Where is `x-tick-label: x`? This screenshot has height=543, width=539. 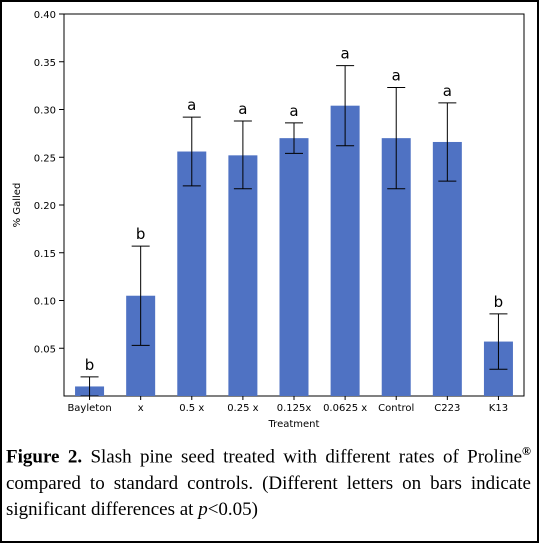
x-tick-label: x is located at coordinates (141, 408).